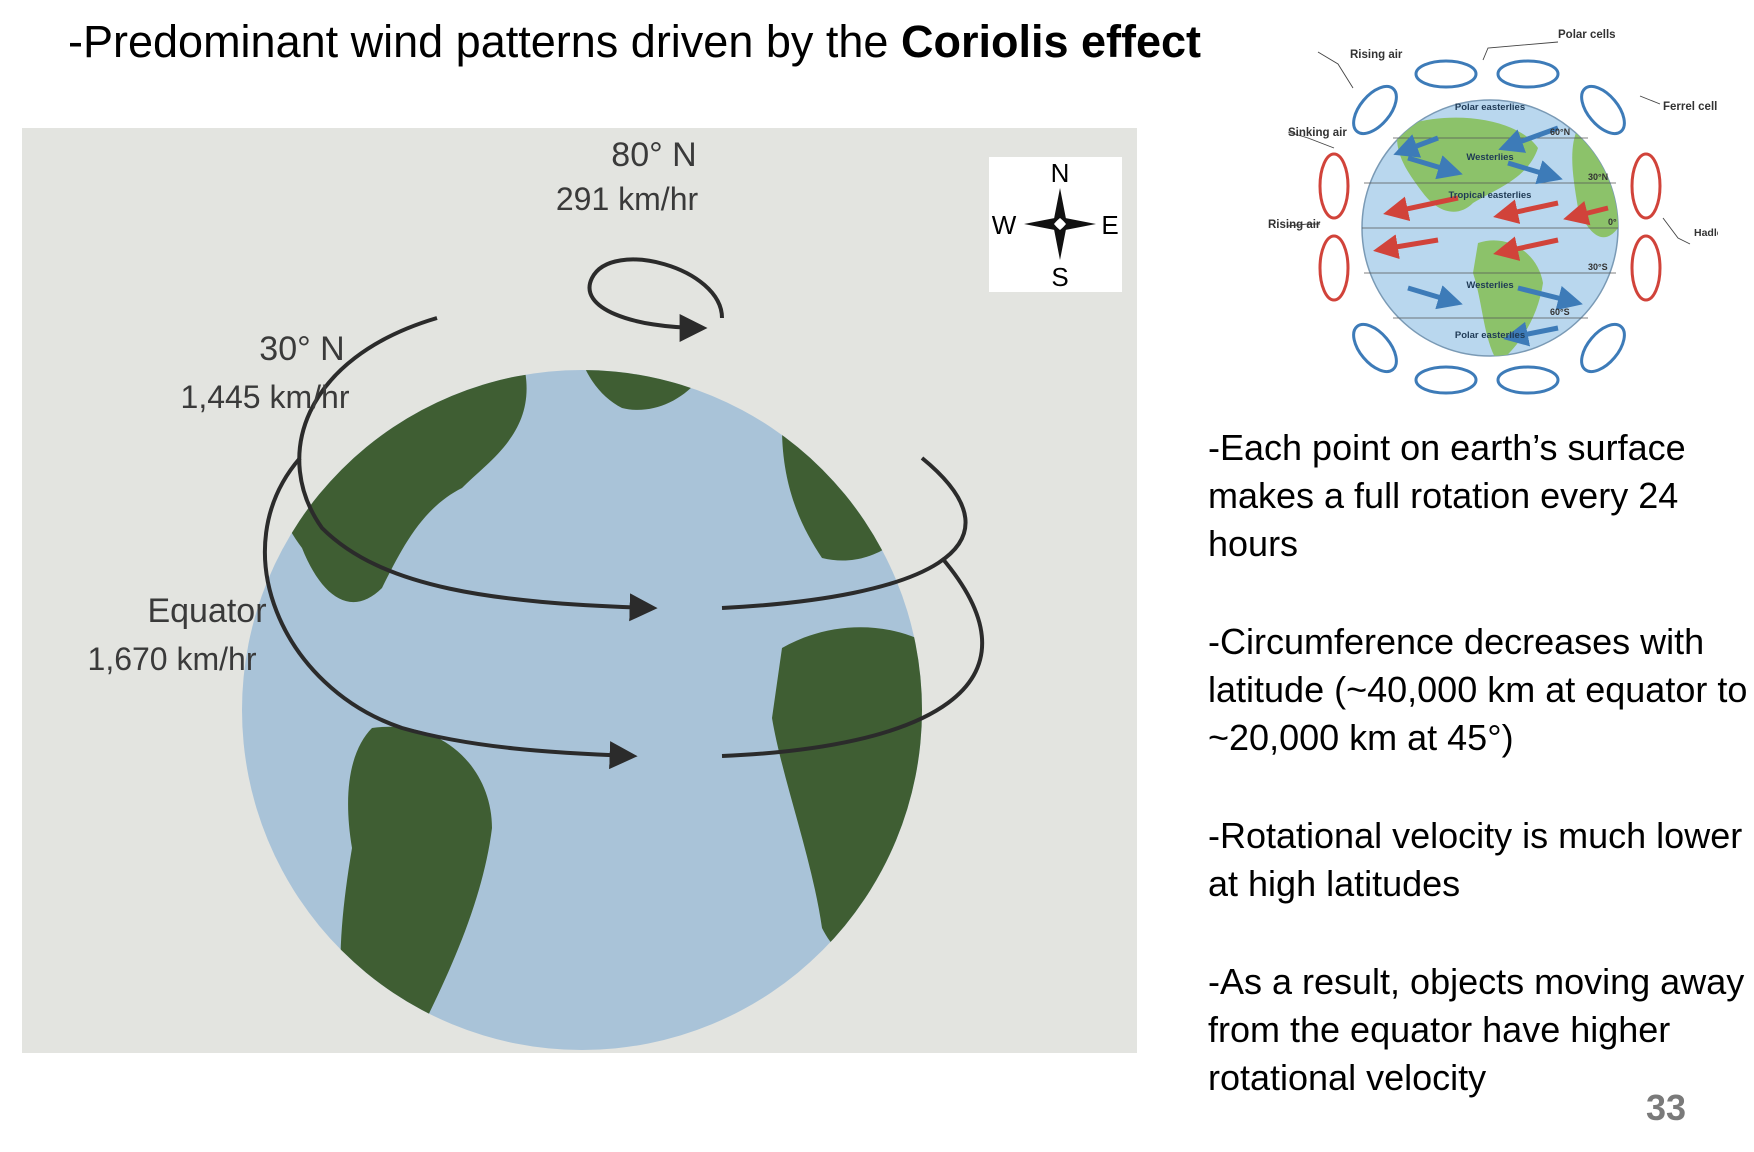 This screenshot has height=1152, width=1754. What do you see at coordinates (1059, 277) in the screenshot?
I see `compass-s: S` at bounding box center [1059, 277].